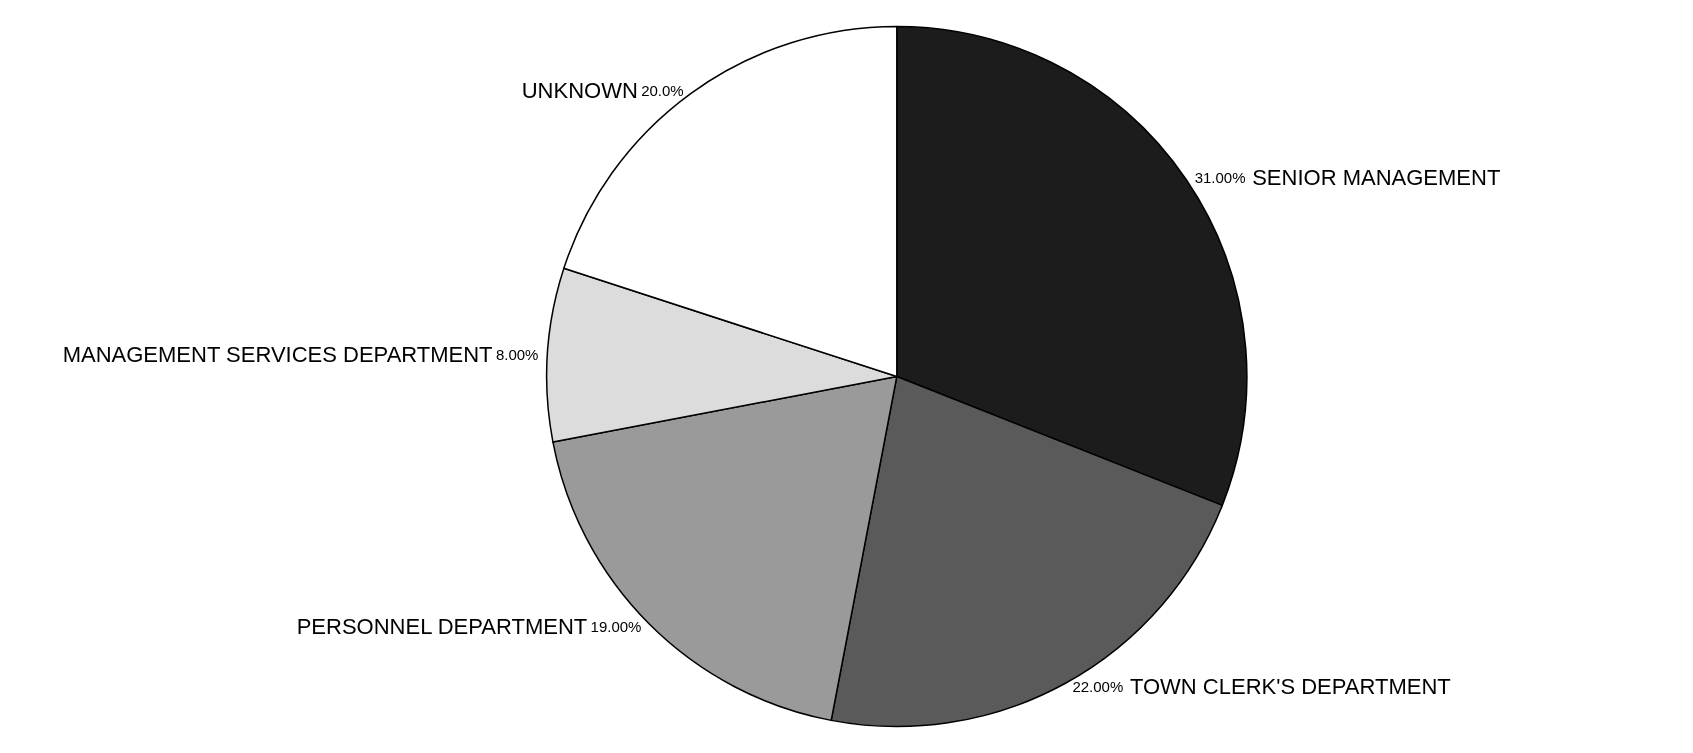  I want to click on data-label: 8.00%, so click(517, 354).